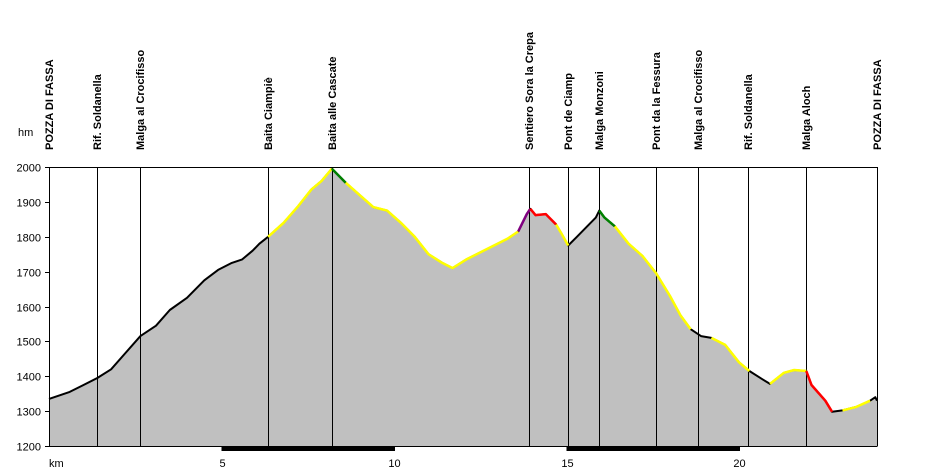 Image resolution: width=927 pixels, height=475 pixels. I want to click on x-tick-label: 20, so click(739, 464).